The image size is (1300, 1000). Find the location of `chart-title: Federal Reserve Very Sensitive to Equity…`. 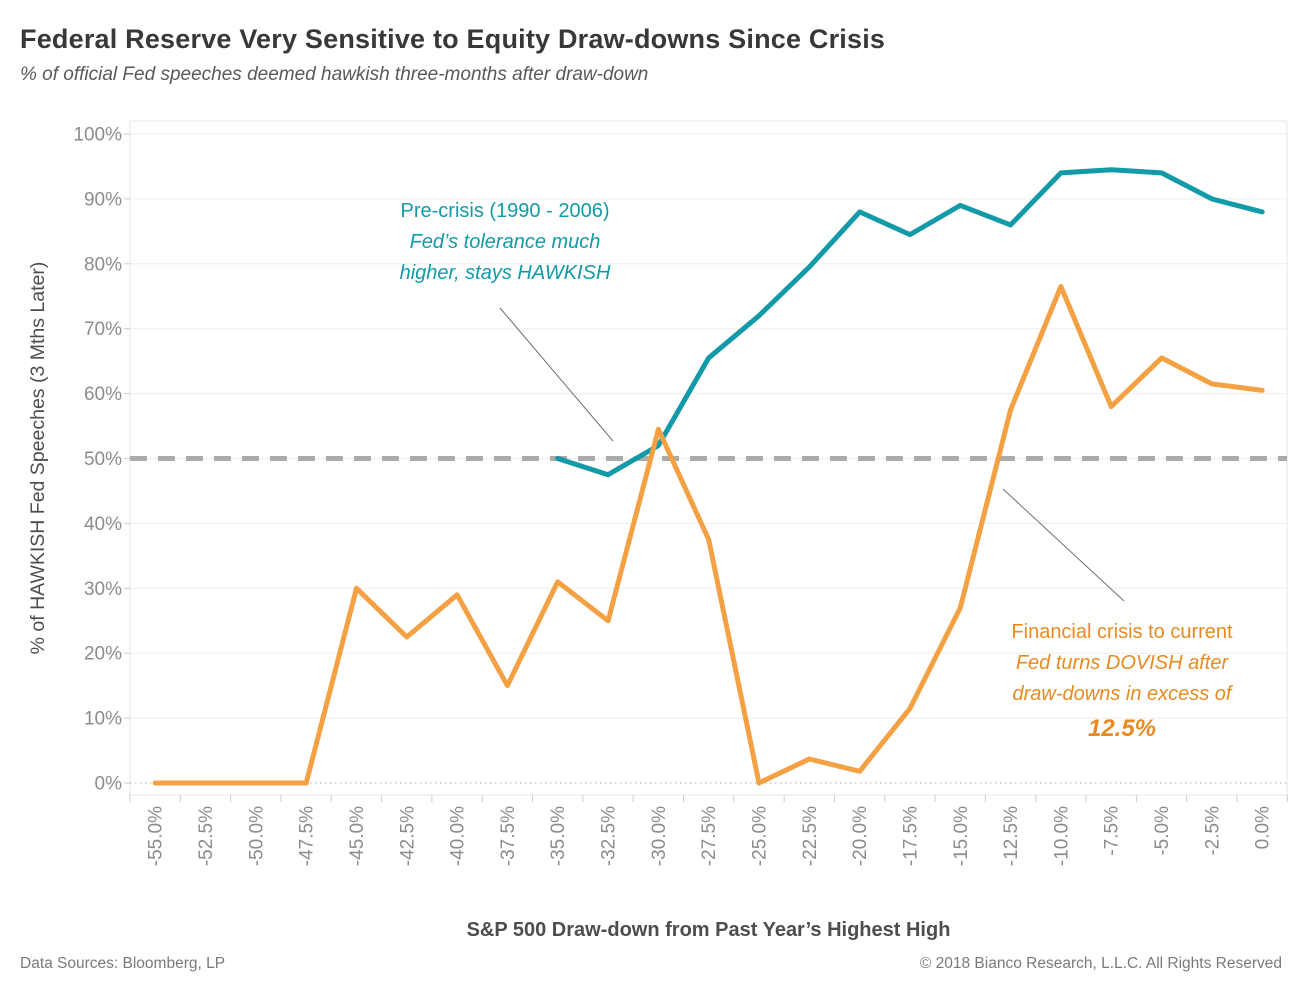

chart-title: Federal Reserve Very Sensitive to Equity… is located at coordinates (453, 39).